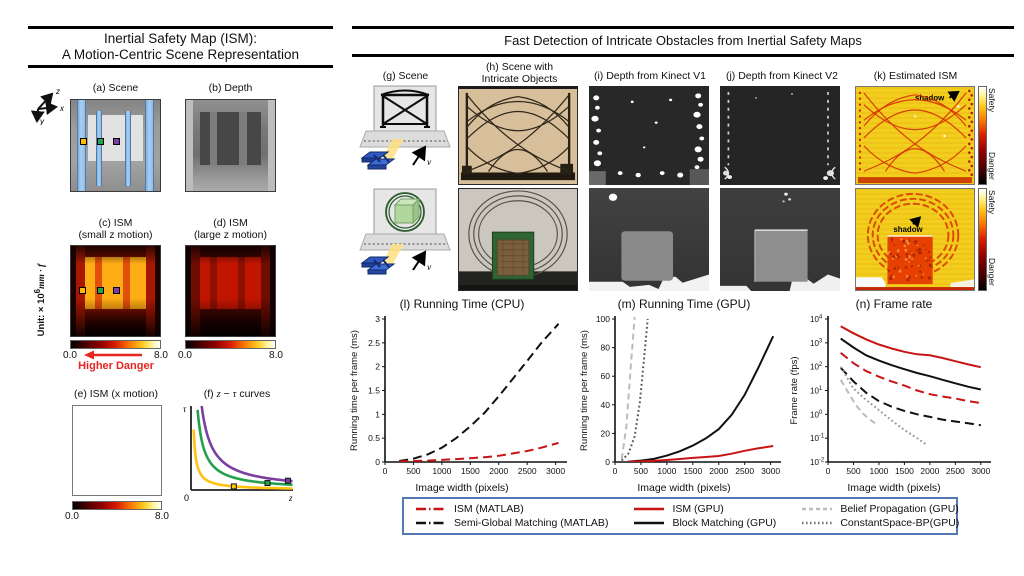  What do you see at coordinates (394, 149) in the screenshot?
I see `light-cone` at bounding box center [394, 149].